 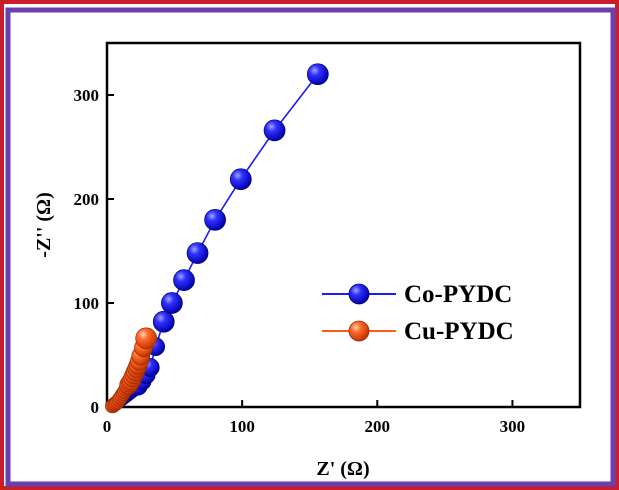 I want to click on y-tick-label: 200, so click(x=87, y=199).